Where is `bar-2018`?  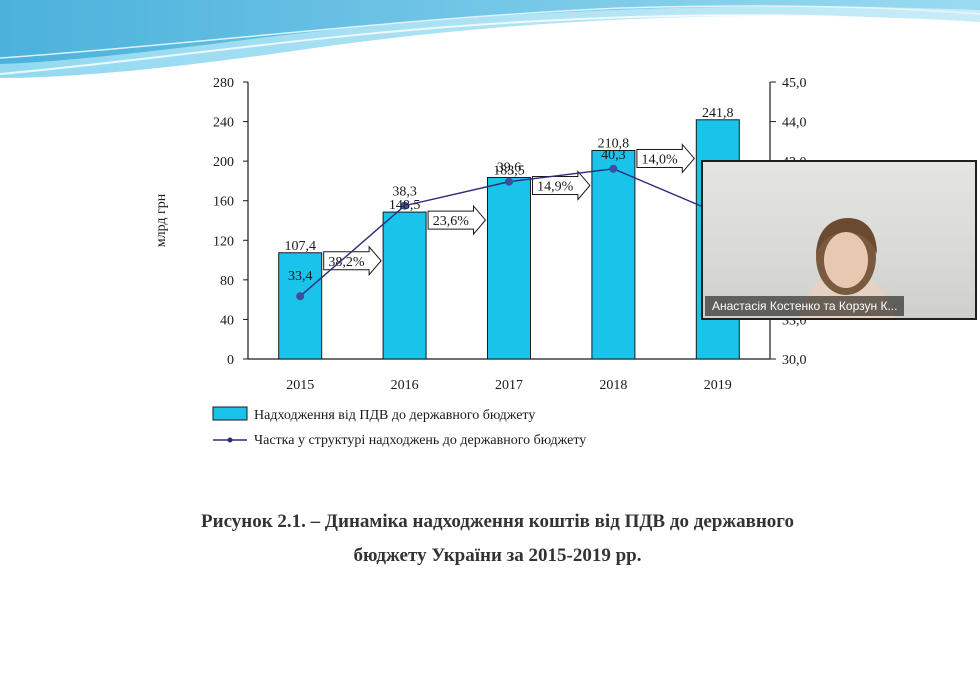
bar-2018 is located at coordinates (613, 254).